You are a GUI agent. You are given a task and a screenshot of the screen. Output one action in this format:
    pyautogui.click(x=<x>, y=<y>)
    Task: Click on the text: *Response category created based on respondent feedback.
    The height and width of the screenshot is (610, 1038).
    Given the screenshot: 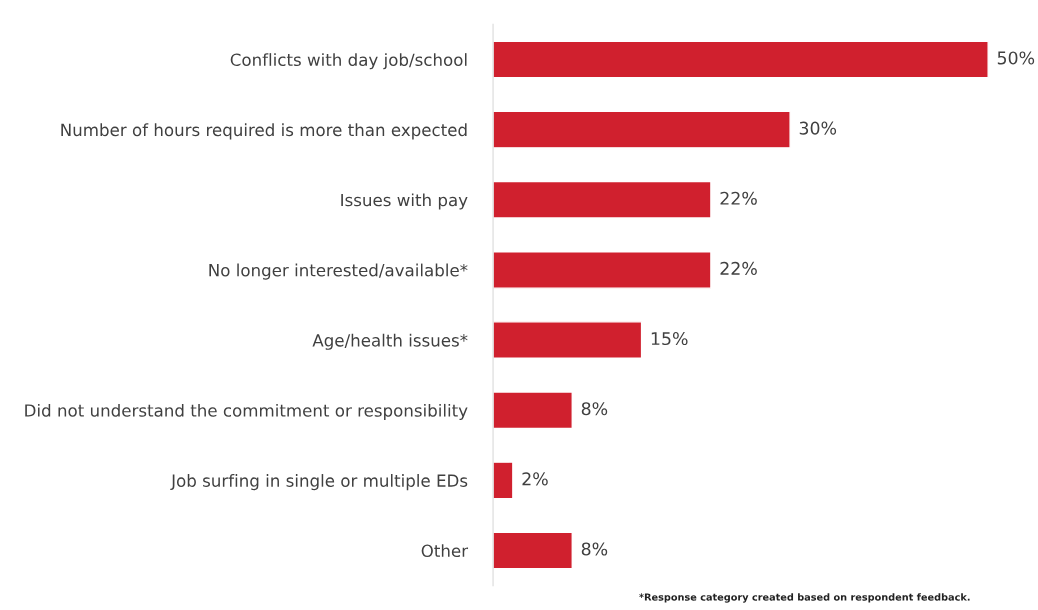 What is the action you would take?
    pyautogui.click(x=804, y=598)
    